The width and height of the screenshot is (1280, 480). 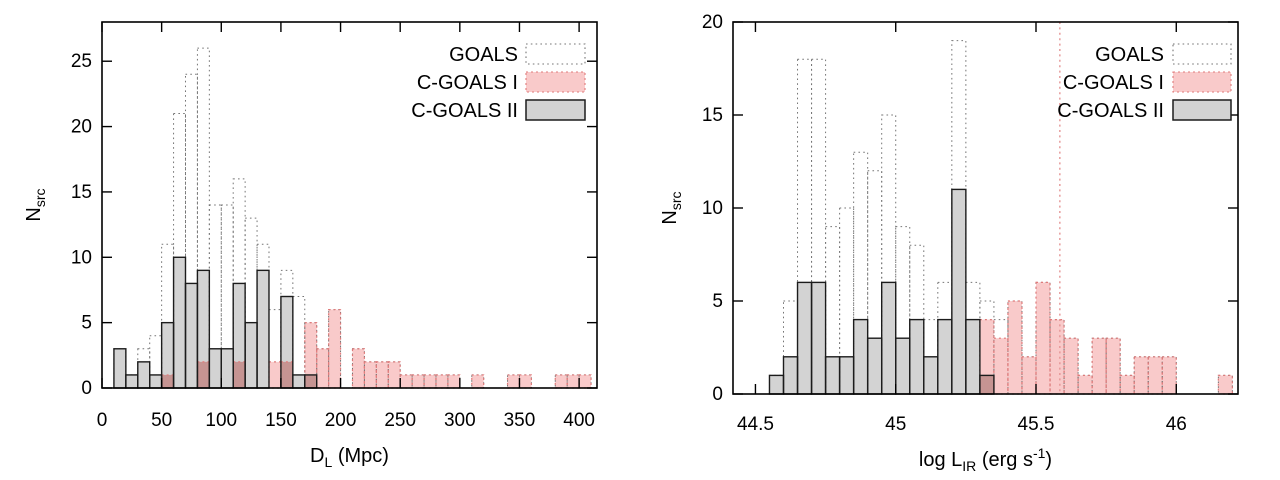 I want to click on legend-label: C-GOALS II, so click(x=464, y=111).